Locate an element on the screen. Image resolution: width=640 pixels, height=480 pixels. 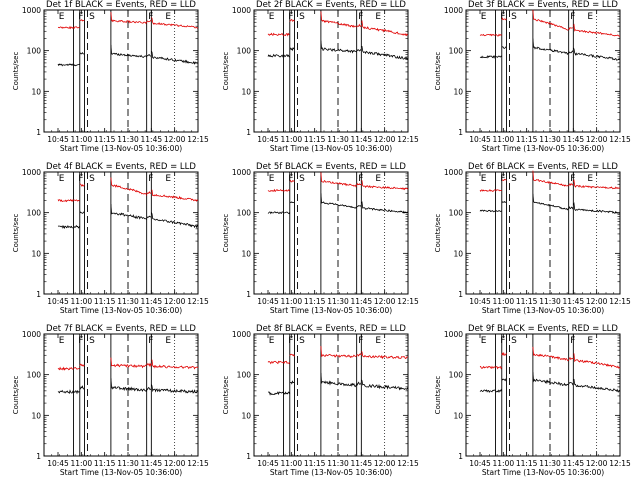
y-tick-label: 1000 is located at coordinates (31, 172).